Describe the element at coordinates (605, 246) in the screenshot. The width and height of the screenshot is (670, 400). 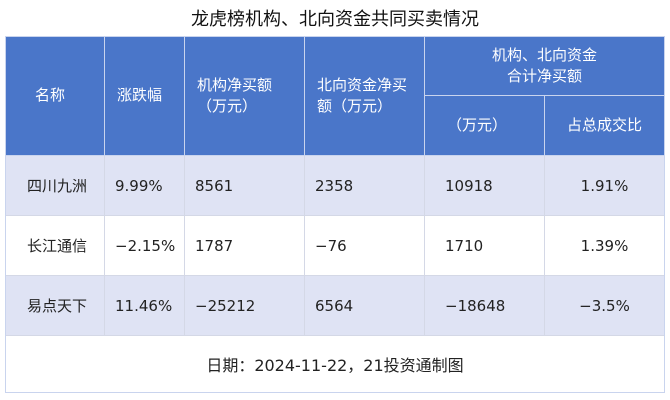
I see `table-cell: 1.39%` at that location.